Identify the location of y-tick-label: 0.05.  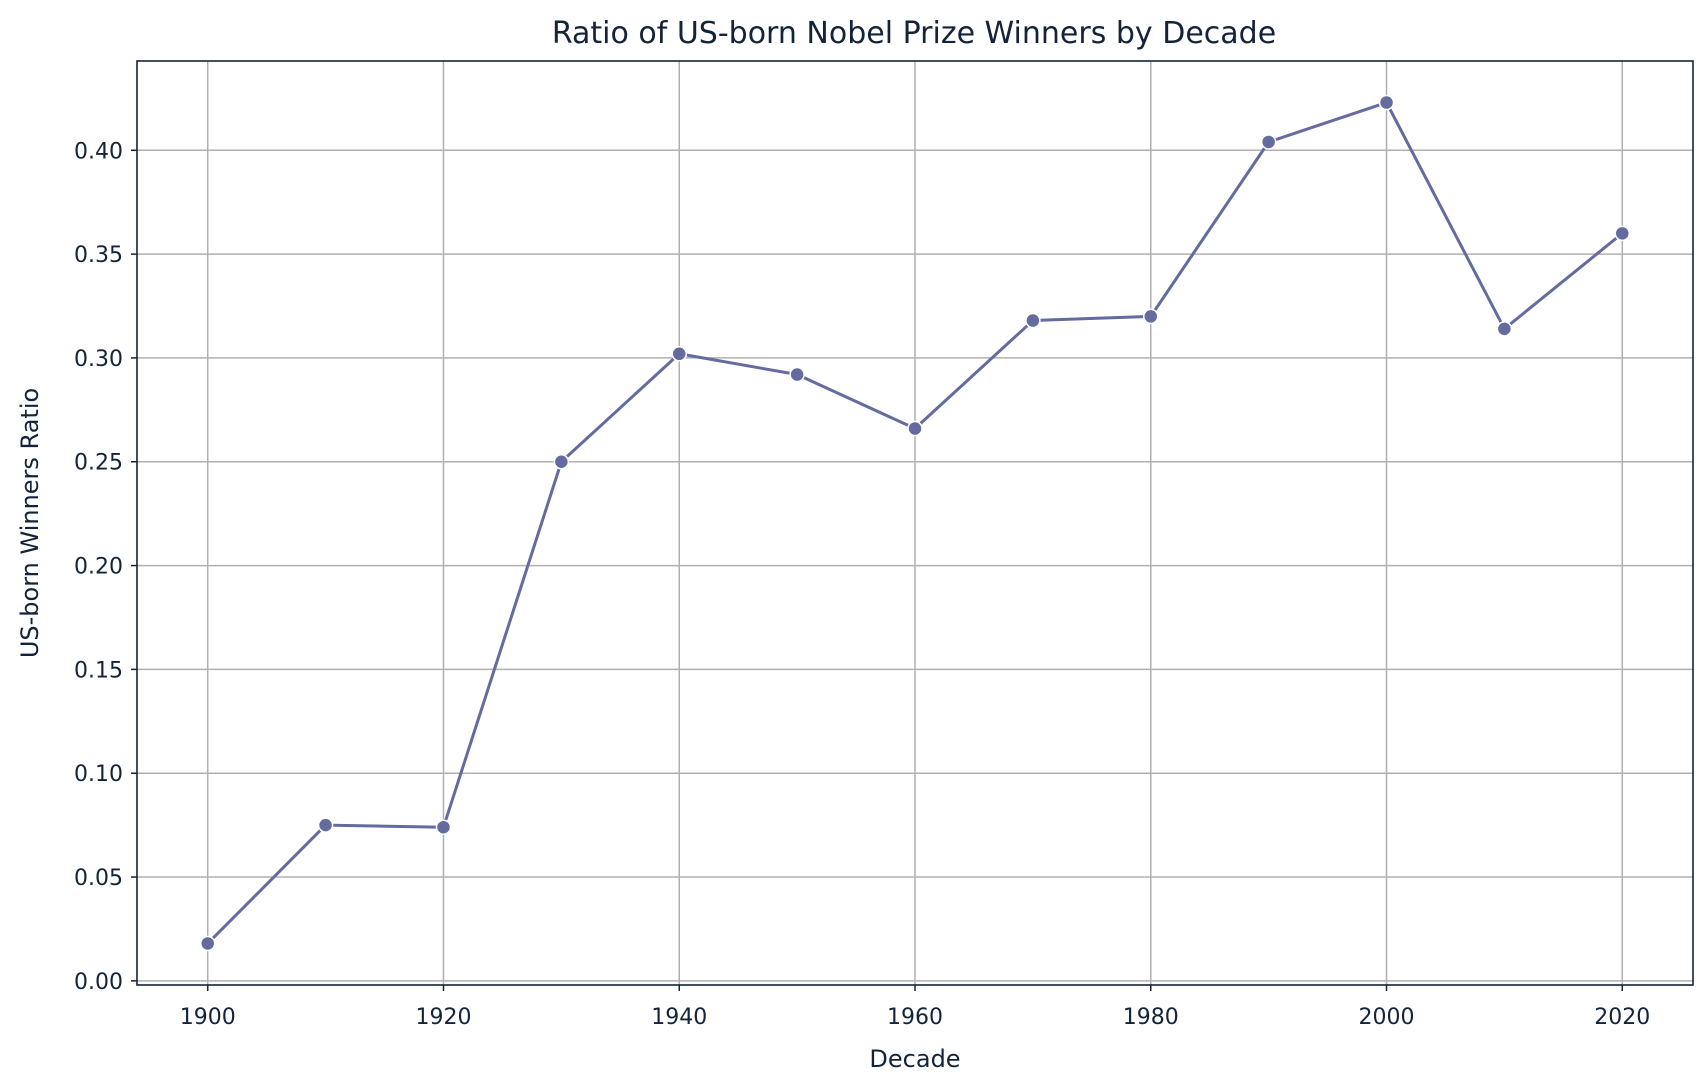
(98, 878).